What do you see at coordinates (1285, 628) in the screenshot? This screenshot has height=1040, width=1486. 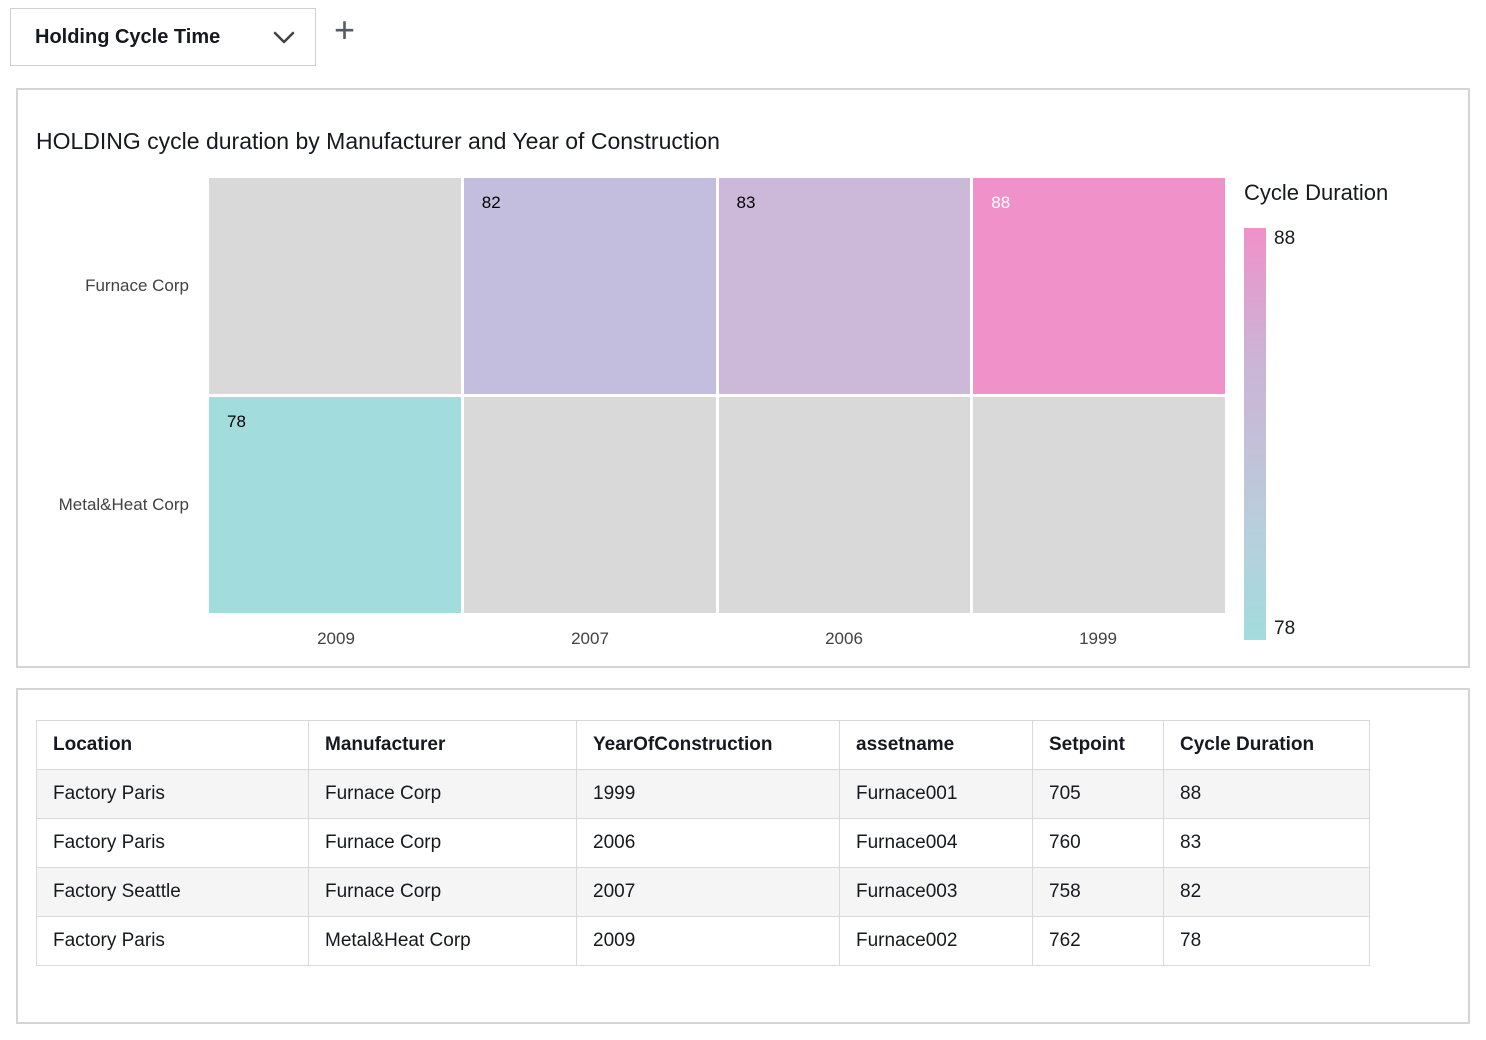 I see `legend-min-label: 78` at bounding box center [1285, 628].